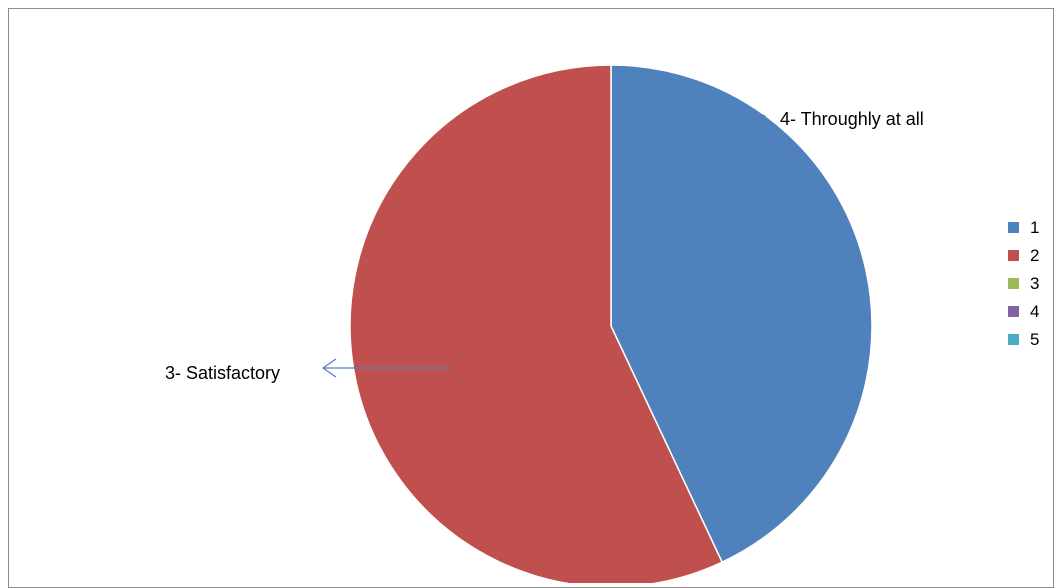 The width and height of the screenshot is (1061, 588). What do you see at coordinates (1034, 311) in the screenshot?
I see `legend-label-4: 4` at bounding box center [1034, 311].